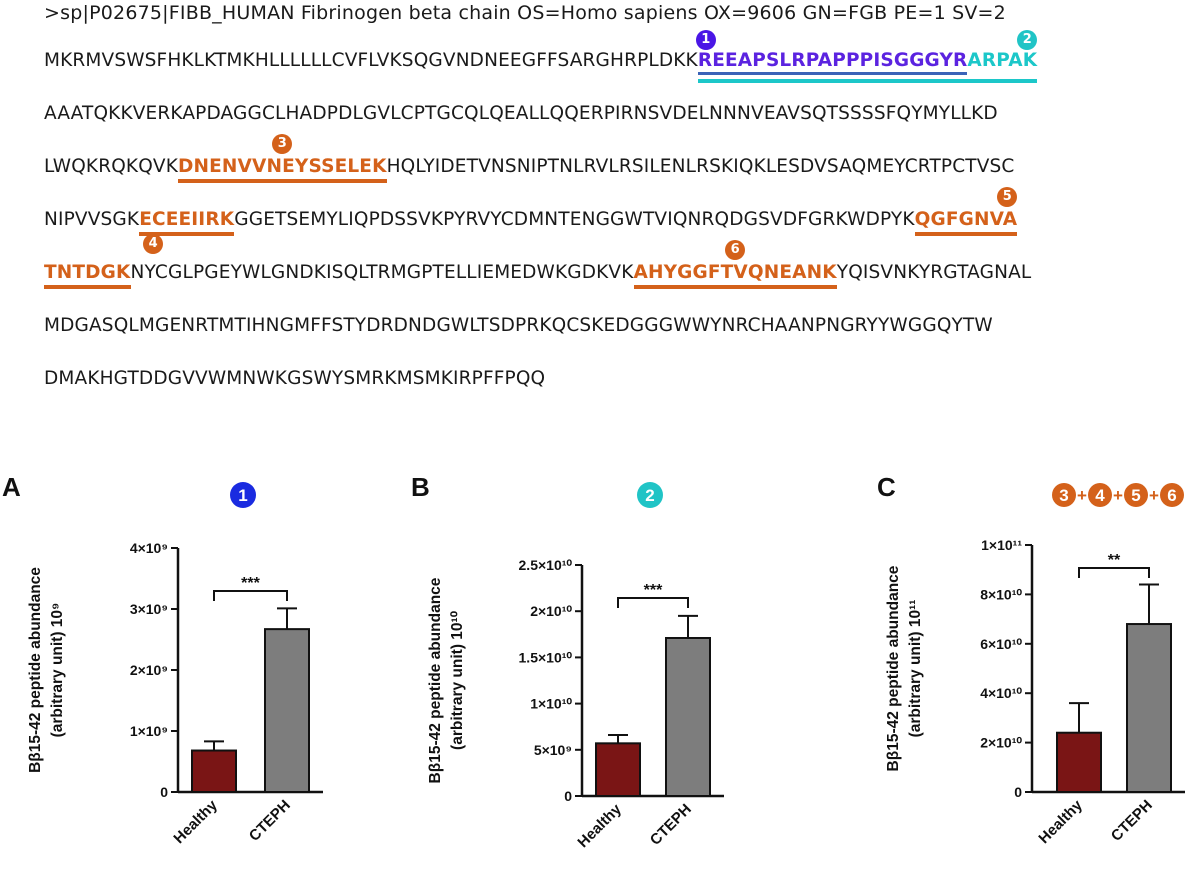  Describe the element at coordinates (546, 565) in the screenshot. I see `panel-b-y-tick-label: 2.5×10¹⁰` at that location.